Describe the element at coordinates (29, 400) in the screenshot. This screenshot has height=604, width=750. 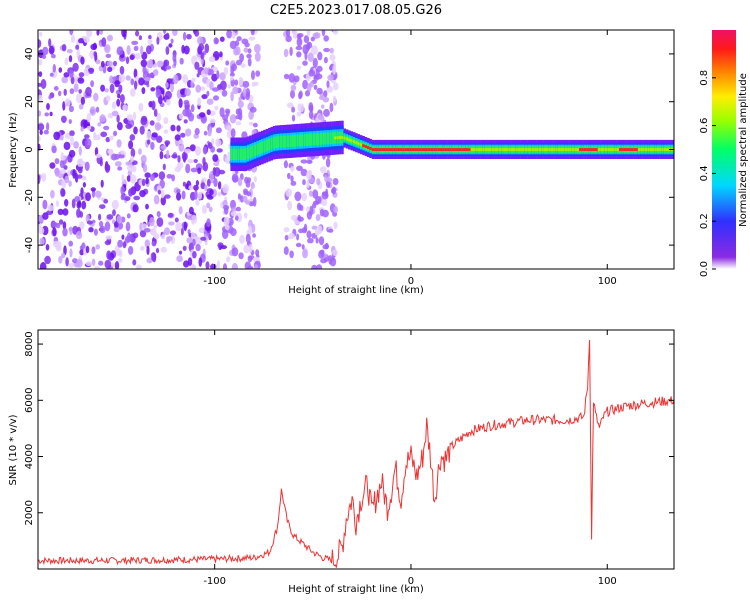
I see `bot-ytick-label: 6000` at that location.